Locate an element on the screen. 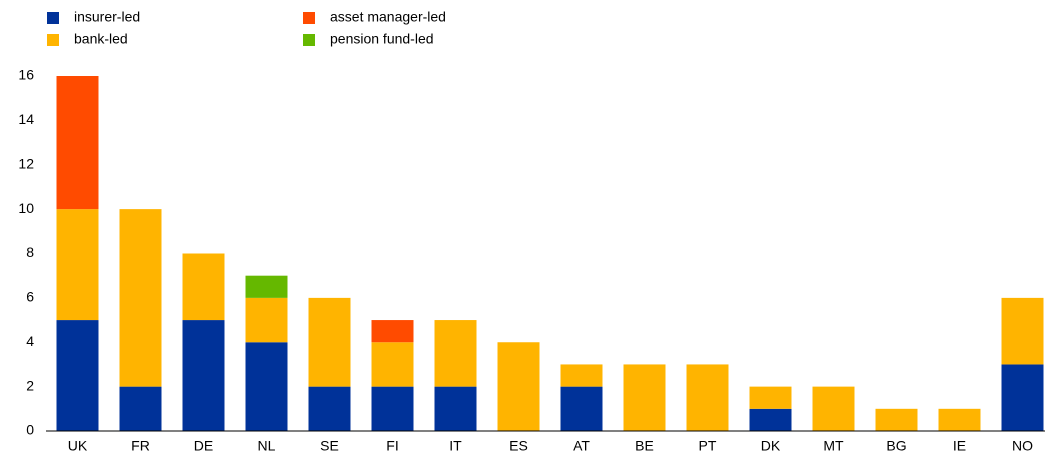 The image size is (1045, 457). x-tick-label: IE is located at coordinates (959, 446).